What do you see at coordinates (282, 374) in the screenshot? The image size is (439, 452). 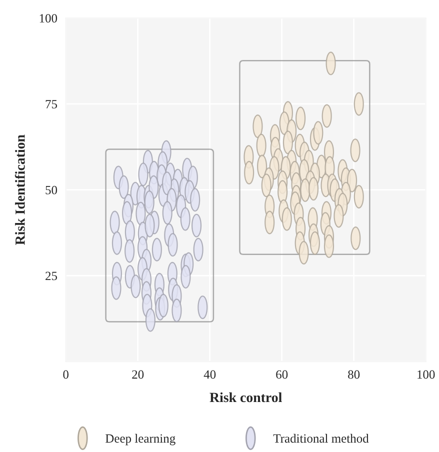 I see `x-tick-label: 60` at bounding box center [282, 374].